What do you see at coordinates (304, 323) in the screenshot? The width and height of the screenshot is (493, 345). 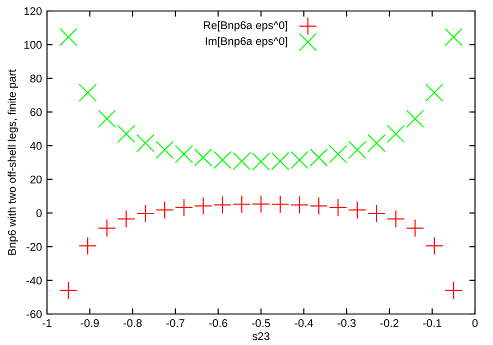 I see `x-tick-label: -0.4` at bounding box center [304, 323].